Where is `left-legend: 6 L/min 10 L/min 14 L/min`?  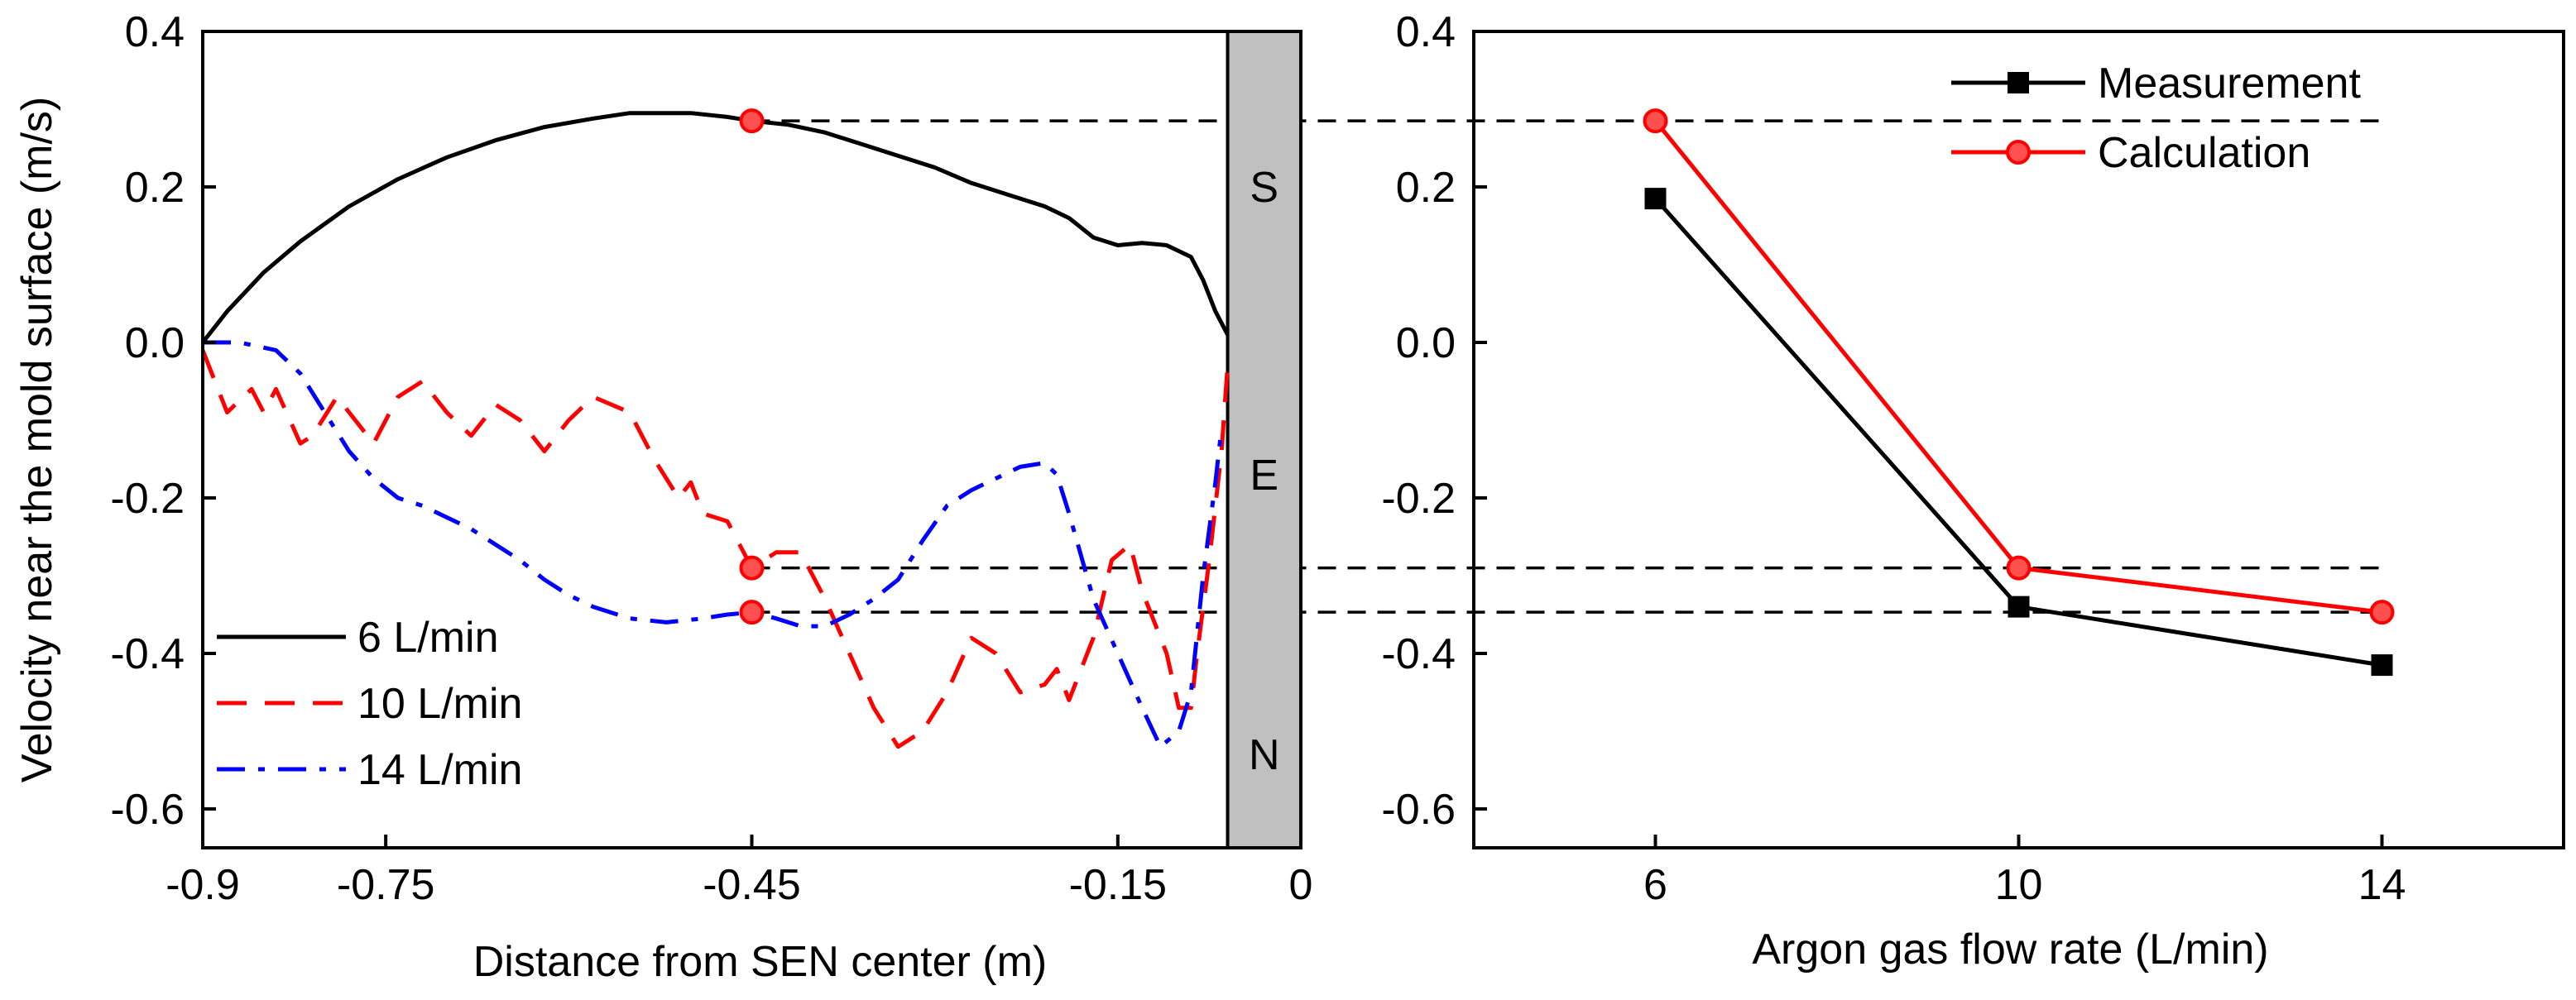
left-legend: 6 L/min 10 L/min 14 L/min is located at coordinates (370, 704).